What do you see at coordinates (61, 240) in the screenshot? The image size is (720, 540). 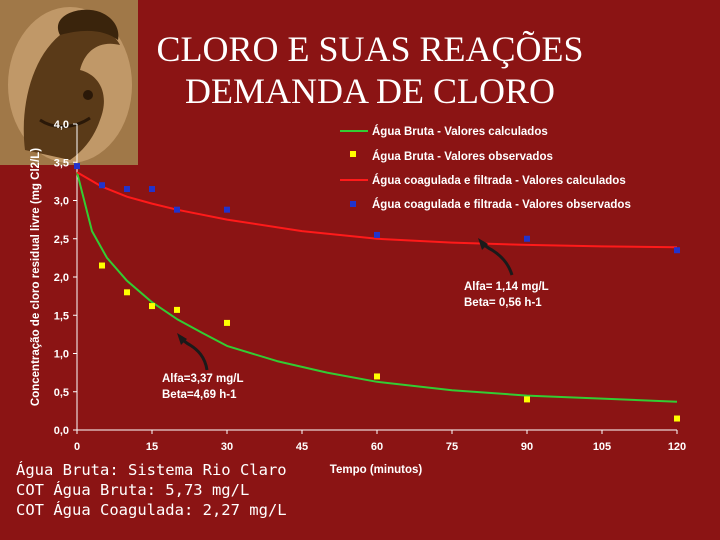 I see `y-tick-label: 2,5` at bounding box center [61, 240].